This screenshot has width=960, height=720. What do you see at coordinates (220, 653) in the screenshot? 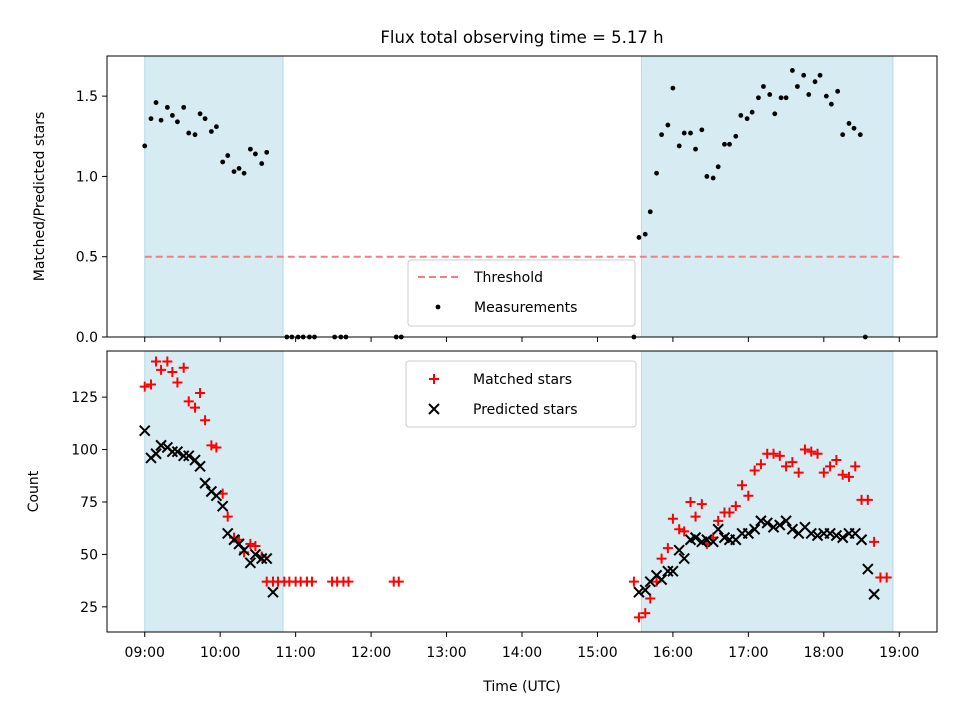
I see `x-tick-label: 10:00` at bounding box center [220, 653].